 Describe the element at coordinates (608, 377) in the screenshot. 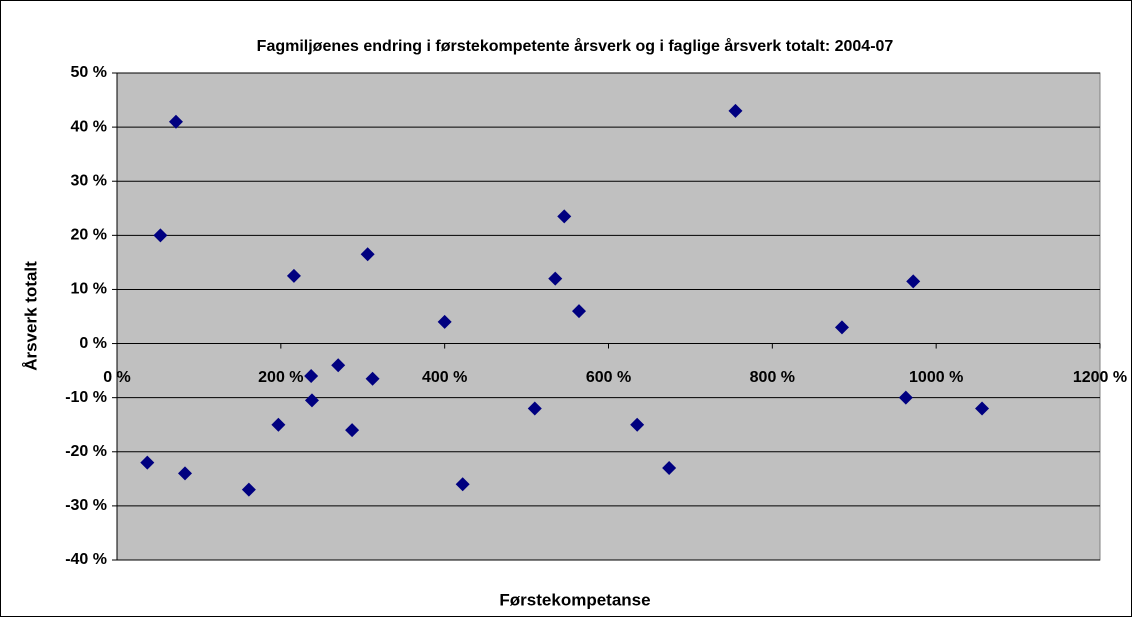

I see `x-tick-label: 600 %` at that location.